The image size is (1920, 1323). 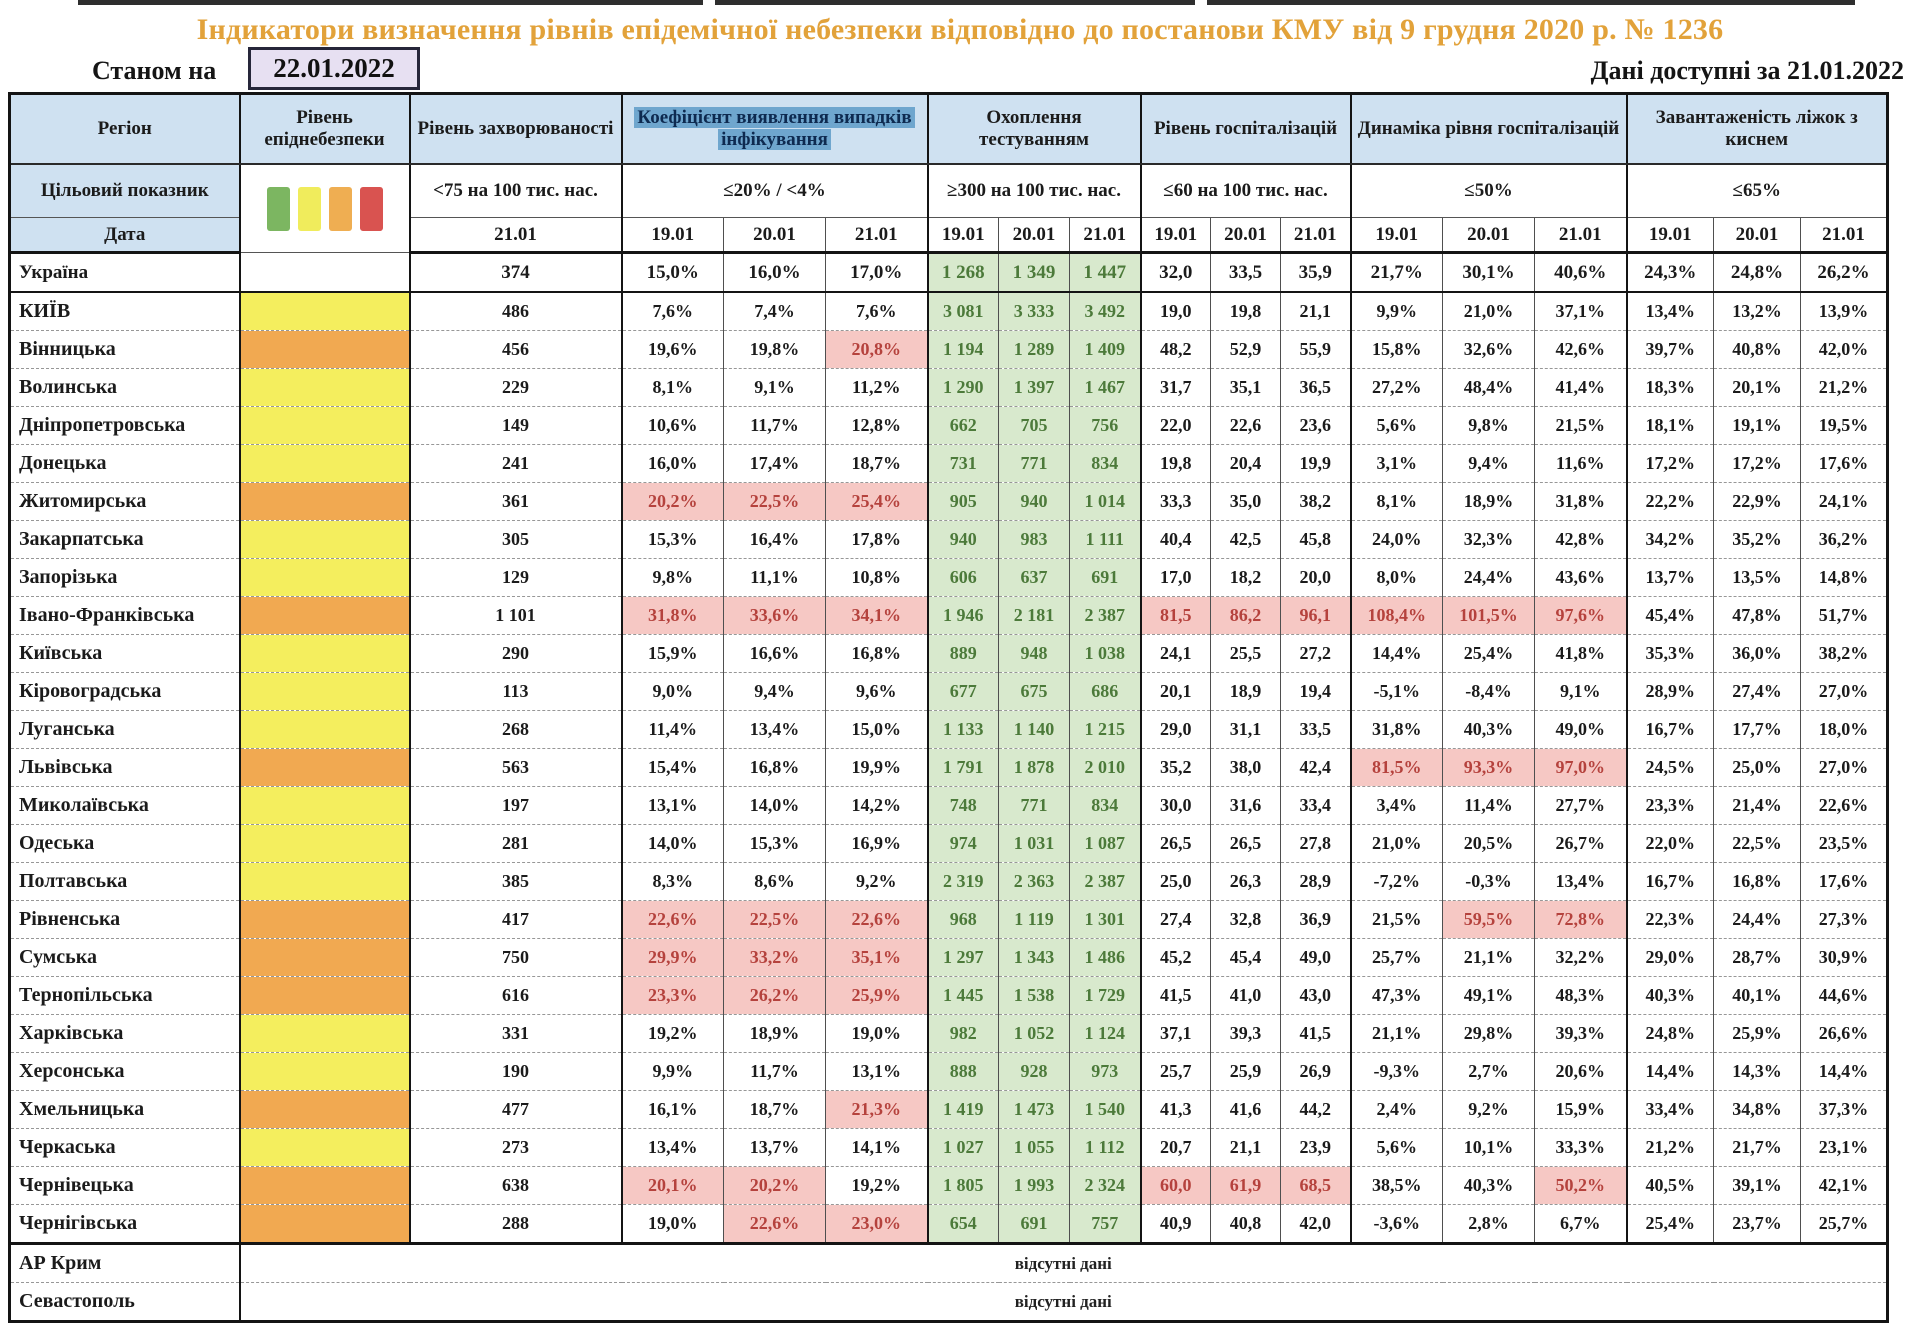 What do you see at coordinates (1105, 1071) in the screenshot?
I see `testing-value: 973` at bounding box center [1105, 1071].